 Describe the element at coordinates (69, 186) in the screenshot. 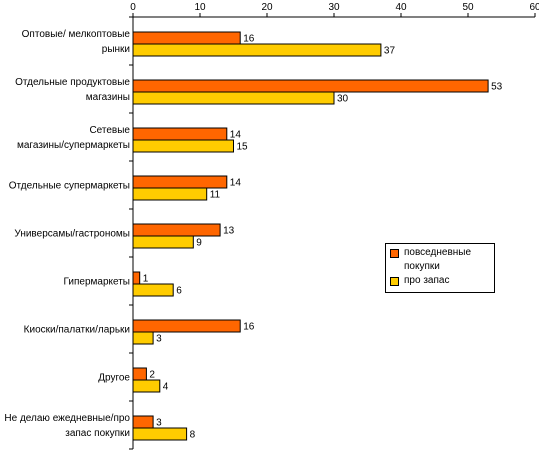

I see `category-label: Отдельные супермаркеты` at that location.